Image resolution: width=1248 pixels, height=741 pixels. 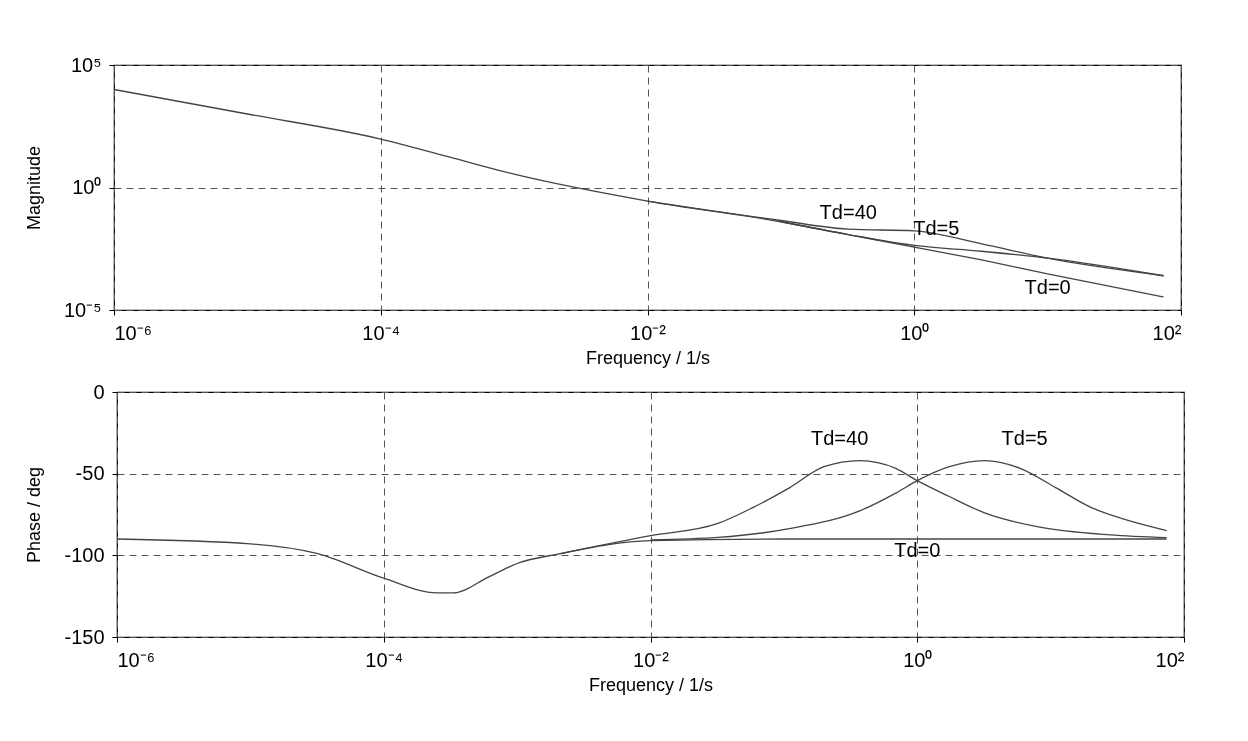 What do you see at coordinates (86, 64) in the screenshot?
I see `y-tick-label: 10⁵` at bounding box center [86, 64].